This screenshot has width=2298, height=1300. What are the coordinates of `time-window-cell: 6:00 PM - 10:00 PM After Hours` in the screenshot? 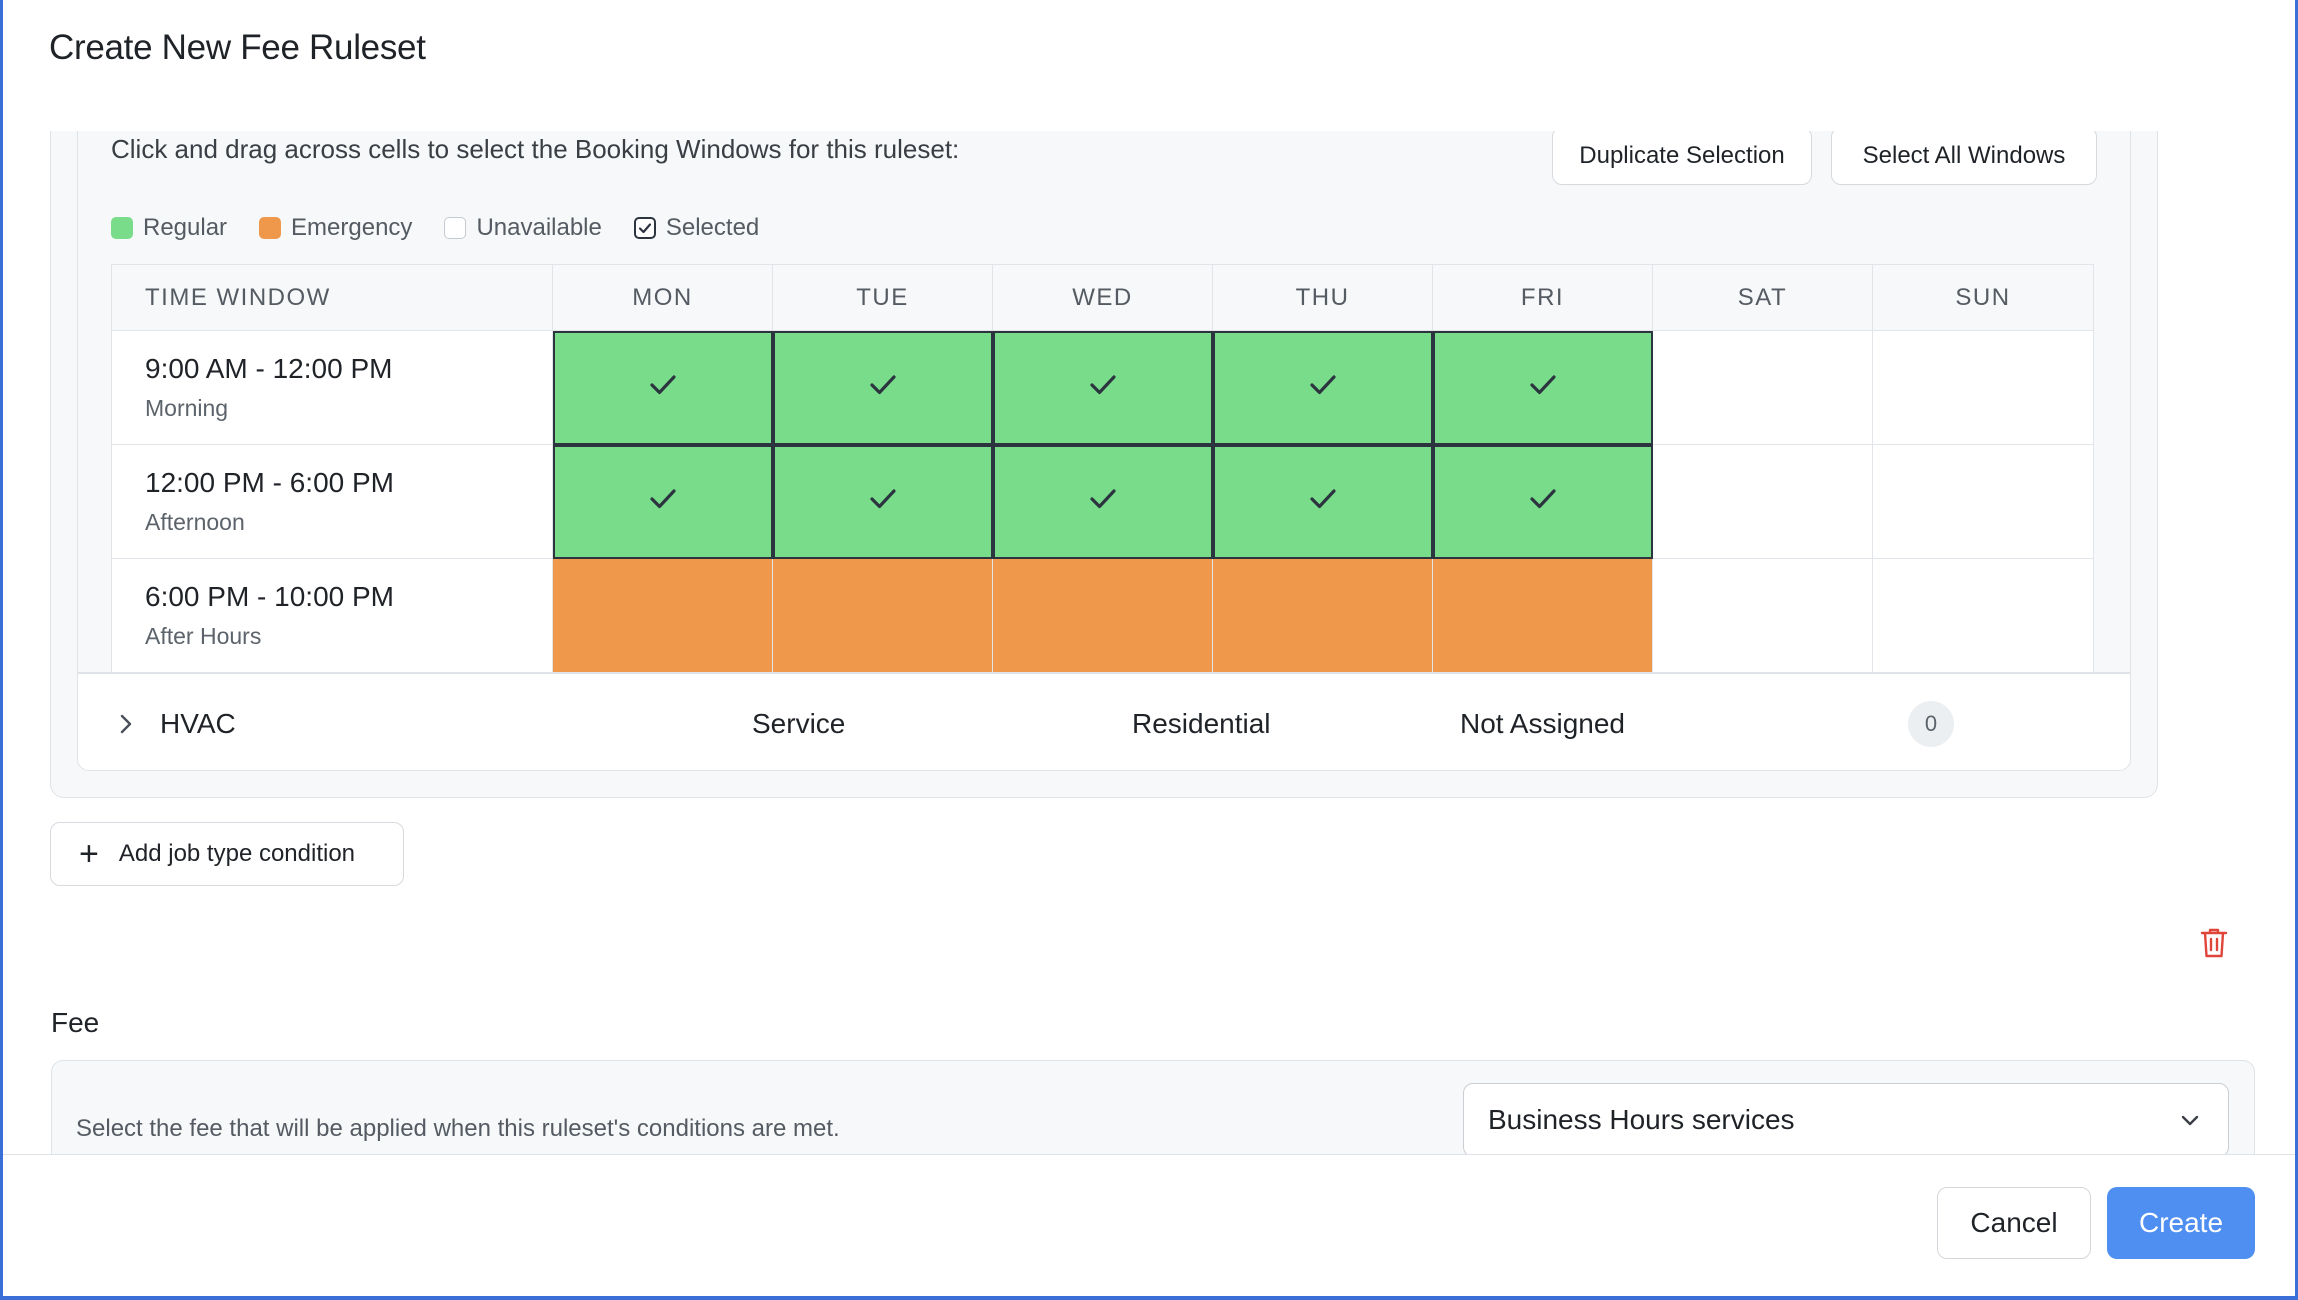 It's located at (332, 615).